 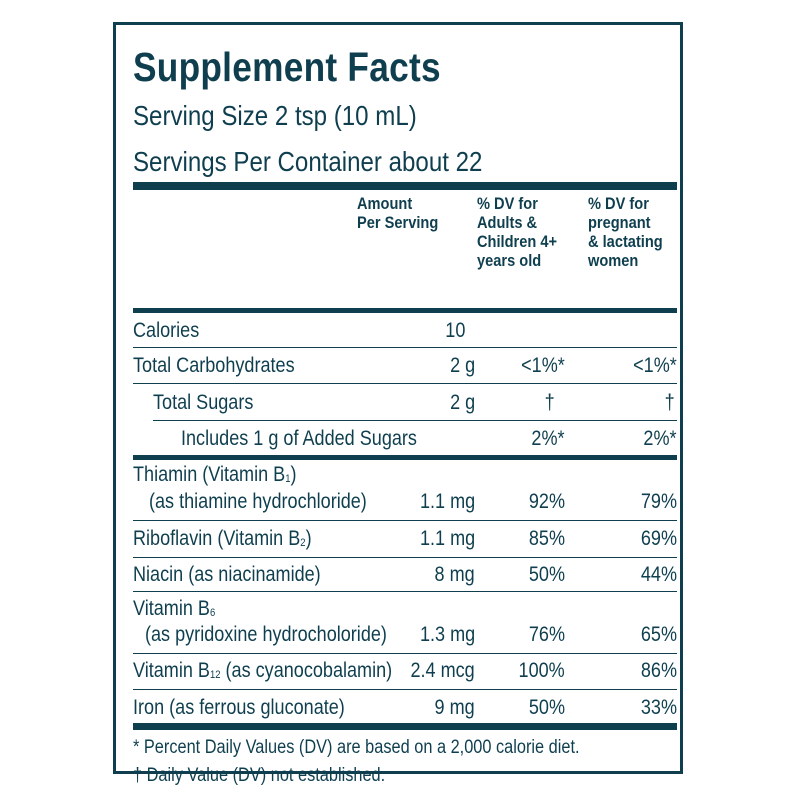 What do you see at coordinates (398, 213) in the screenshot?
I see `column-header-amount: Amount Per Serving` at bounding box center [398, 213].